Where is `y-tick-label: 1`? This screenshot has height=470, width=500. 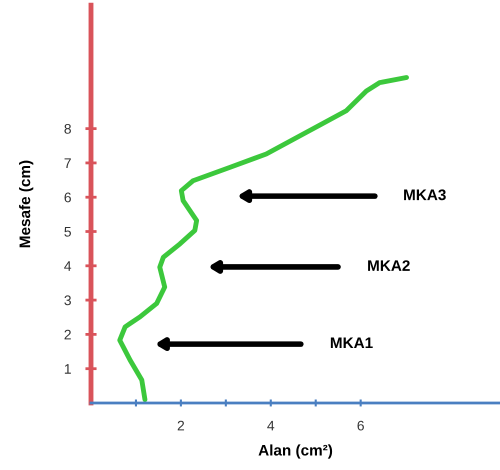
y-tick-label: 1 is located at coordinates (67, 369).